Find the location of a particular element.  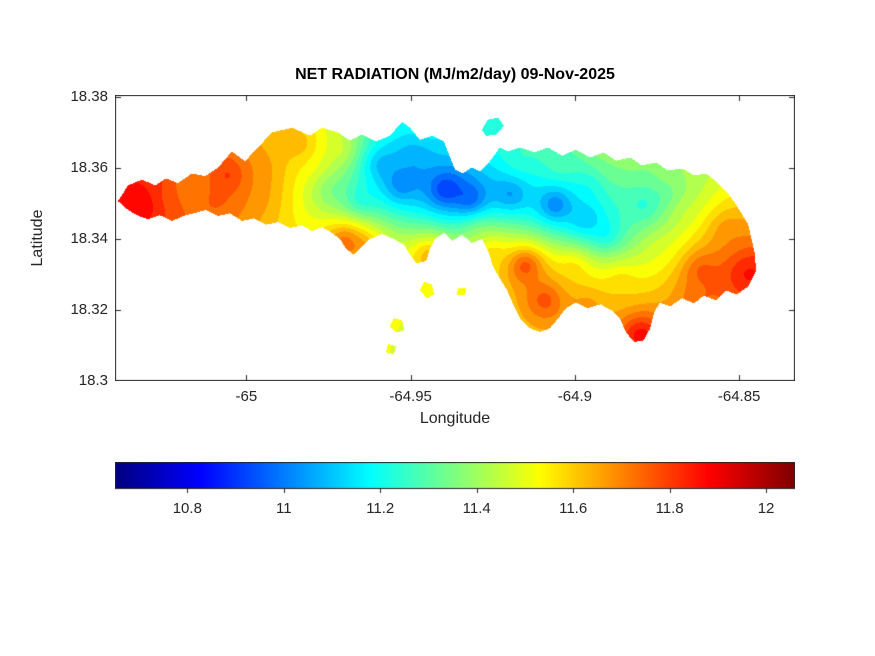

colorbar-tick-label: 12 is located at coordinates (766, 508).